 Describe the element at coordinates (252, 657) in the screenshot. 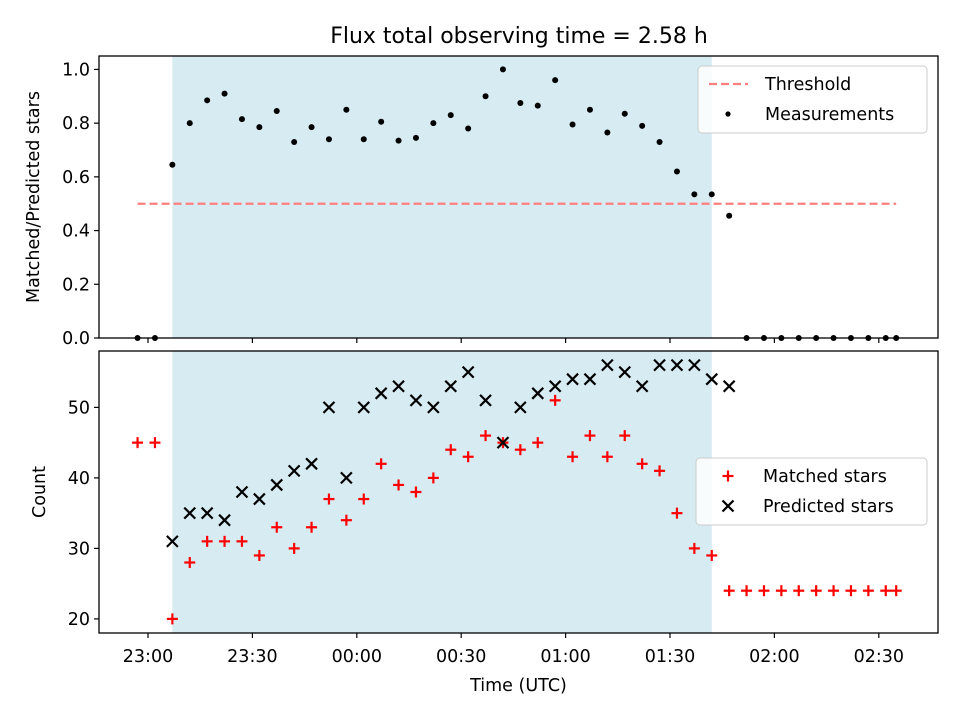

I see `x-tick-label: 23:30` at that location.